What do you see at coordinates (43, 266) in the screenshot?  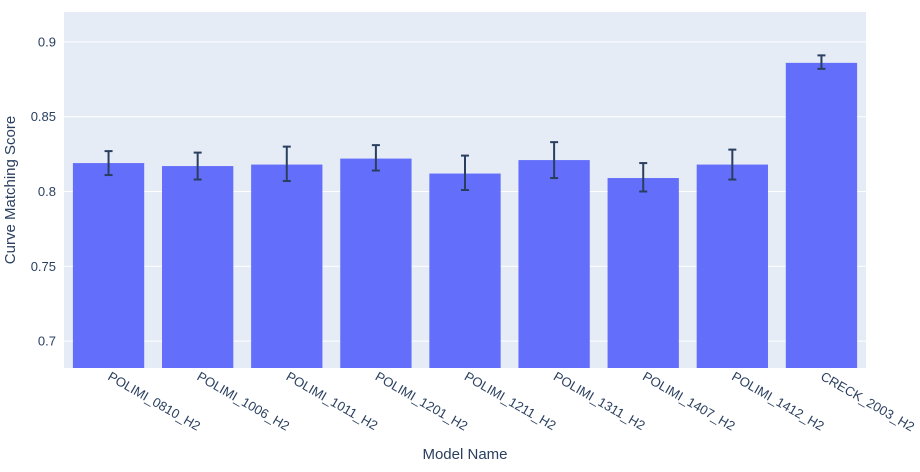 I see `y-tick-label: 0.75` at bounding box center [43, 266].